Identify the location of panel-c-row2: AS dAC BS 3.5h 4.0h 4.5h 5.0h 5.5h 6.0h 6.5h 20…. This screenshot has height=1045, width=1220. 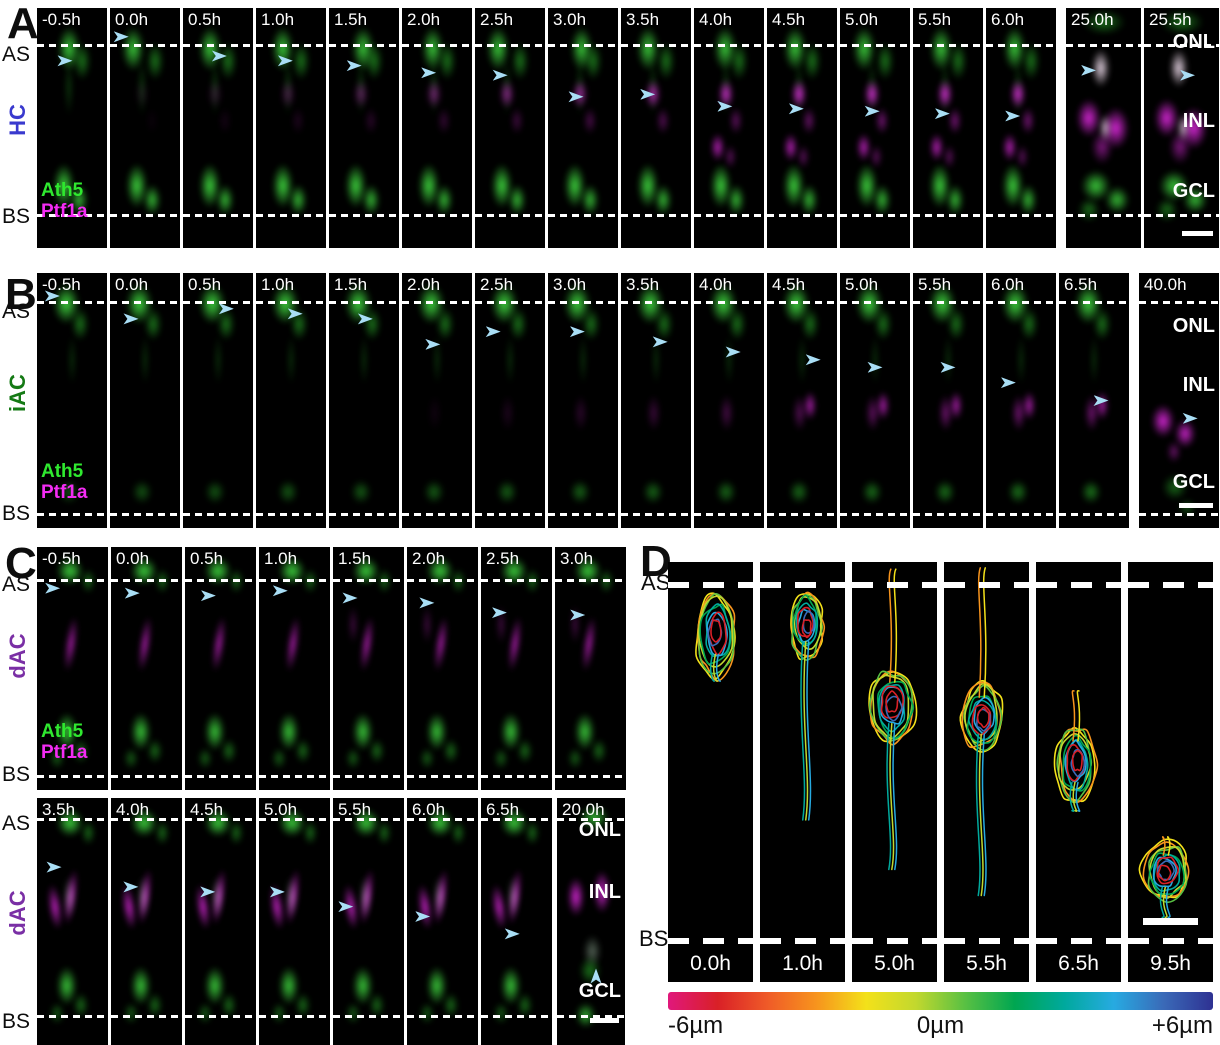
(316, 919).